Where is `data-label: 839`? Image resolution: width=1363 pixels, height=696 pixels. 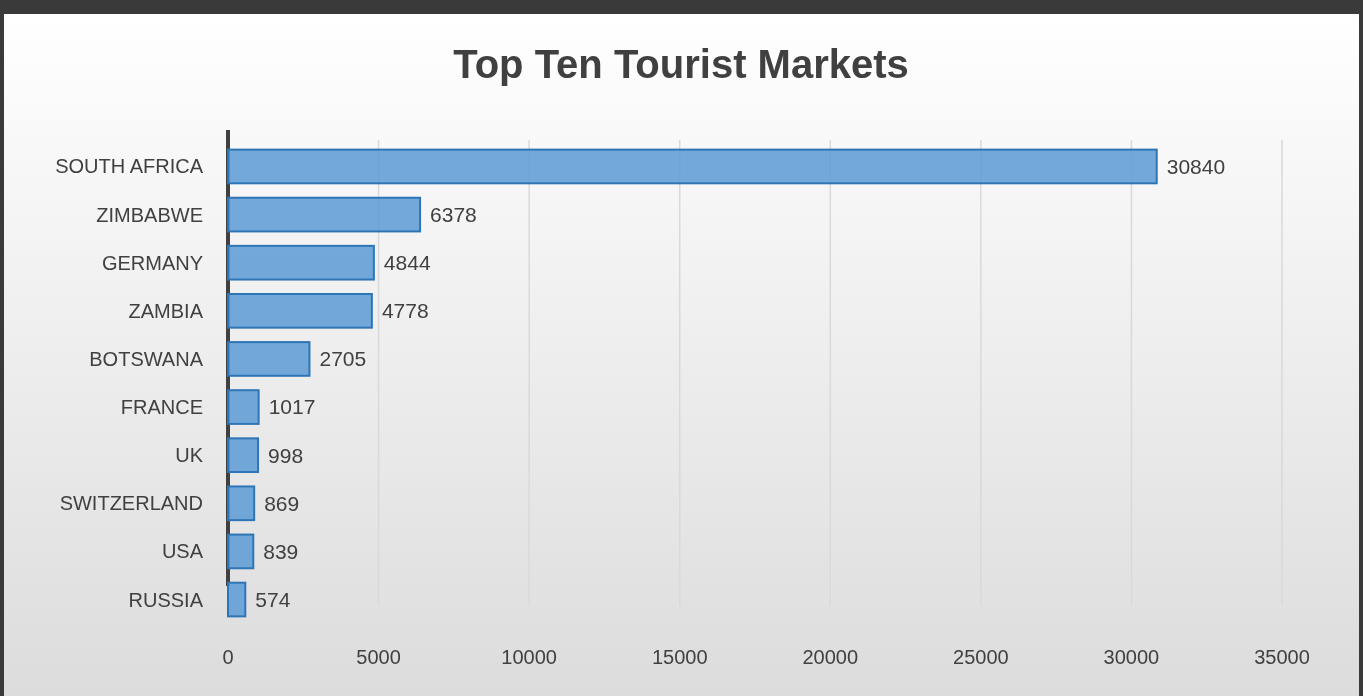
data-label: 839 is located at coordinates (281, 551).